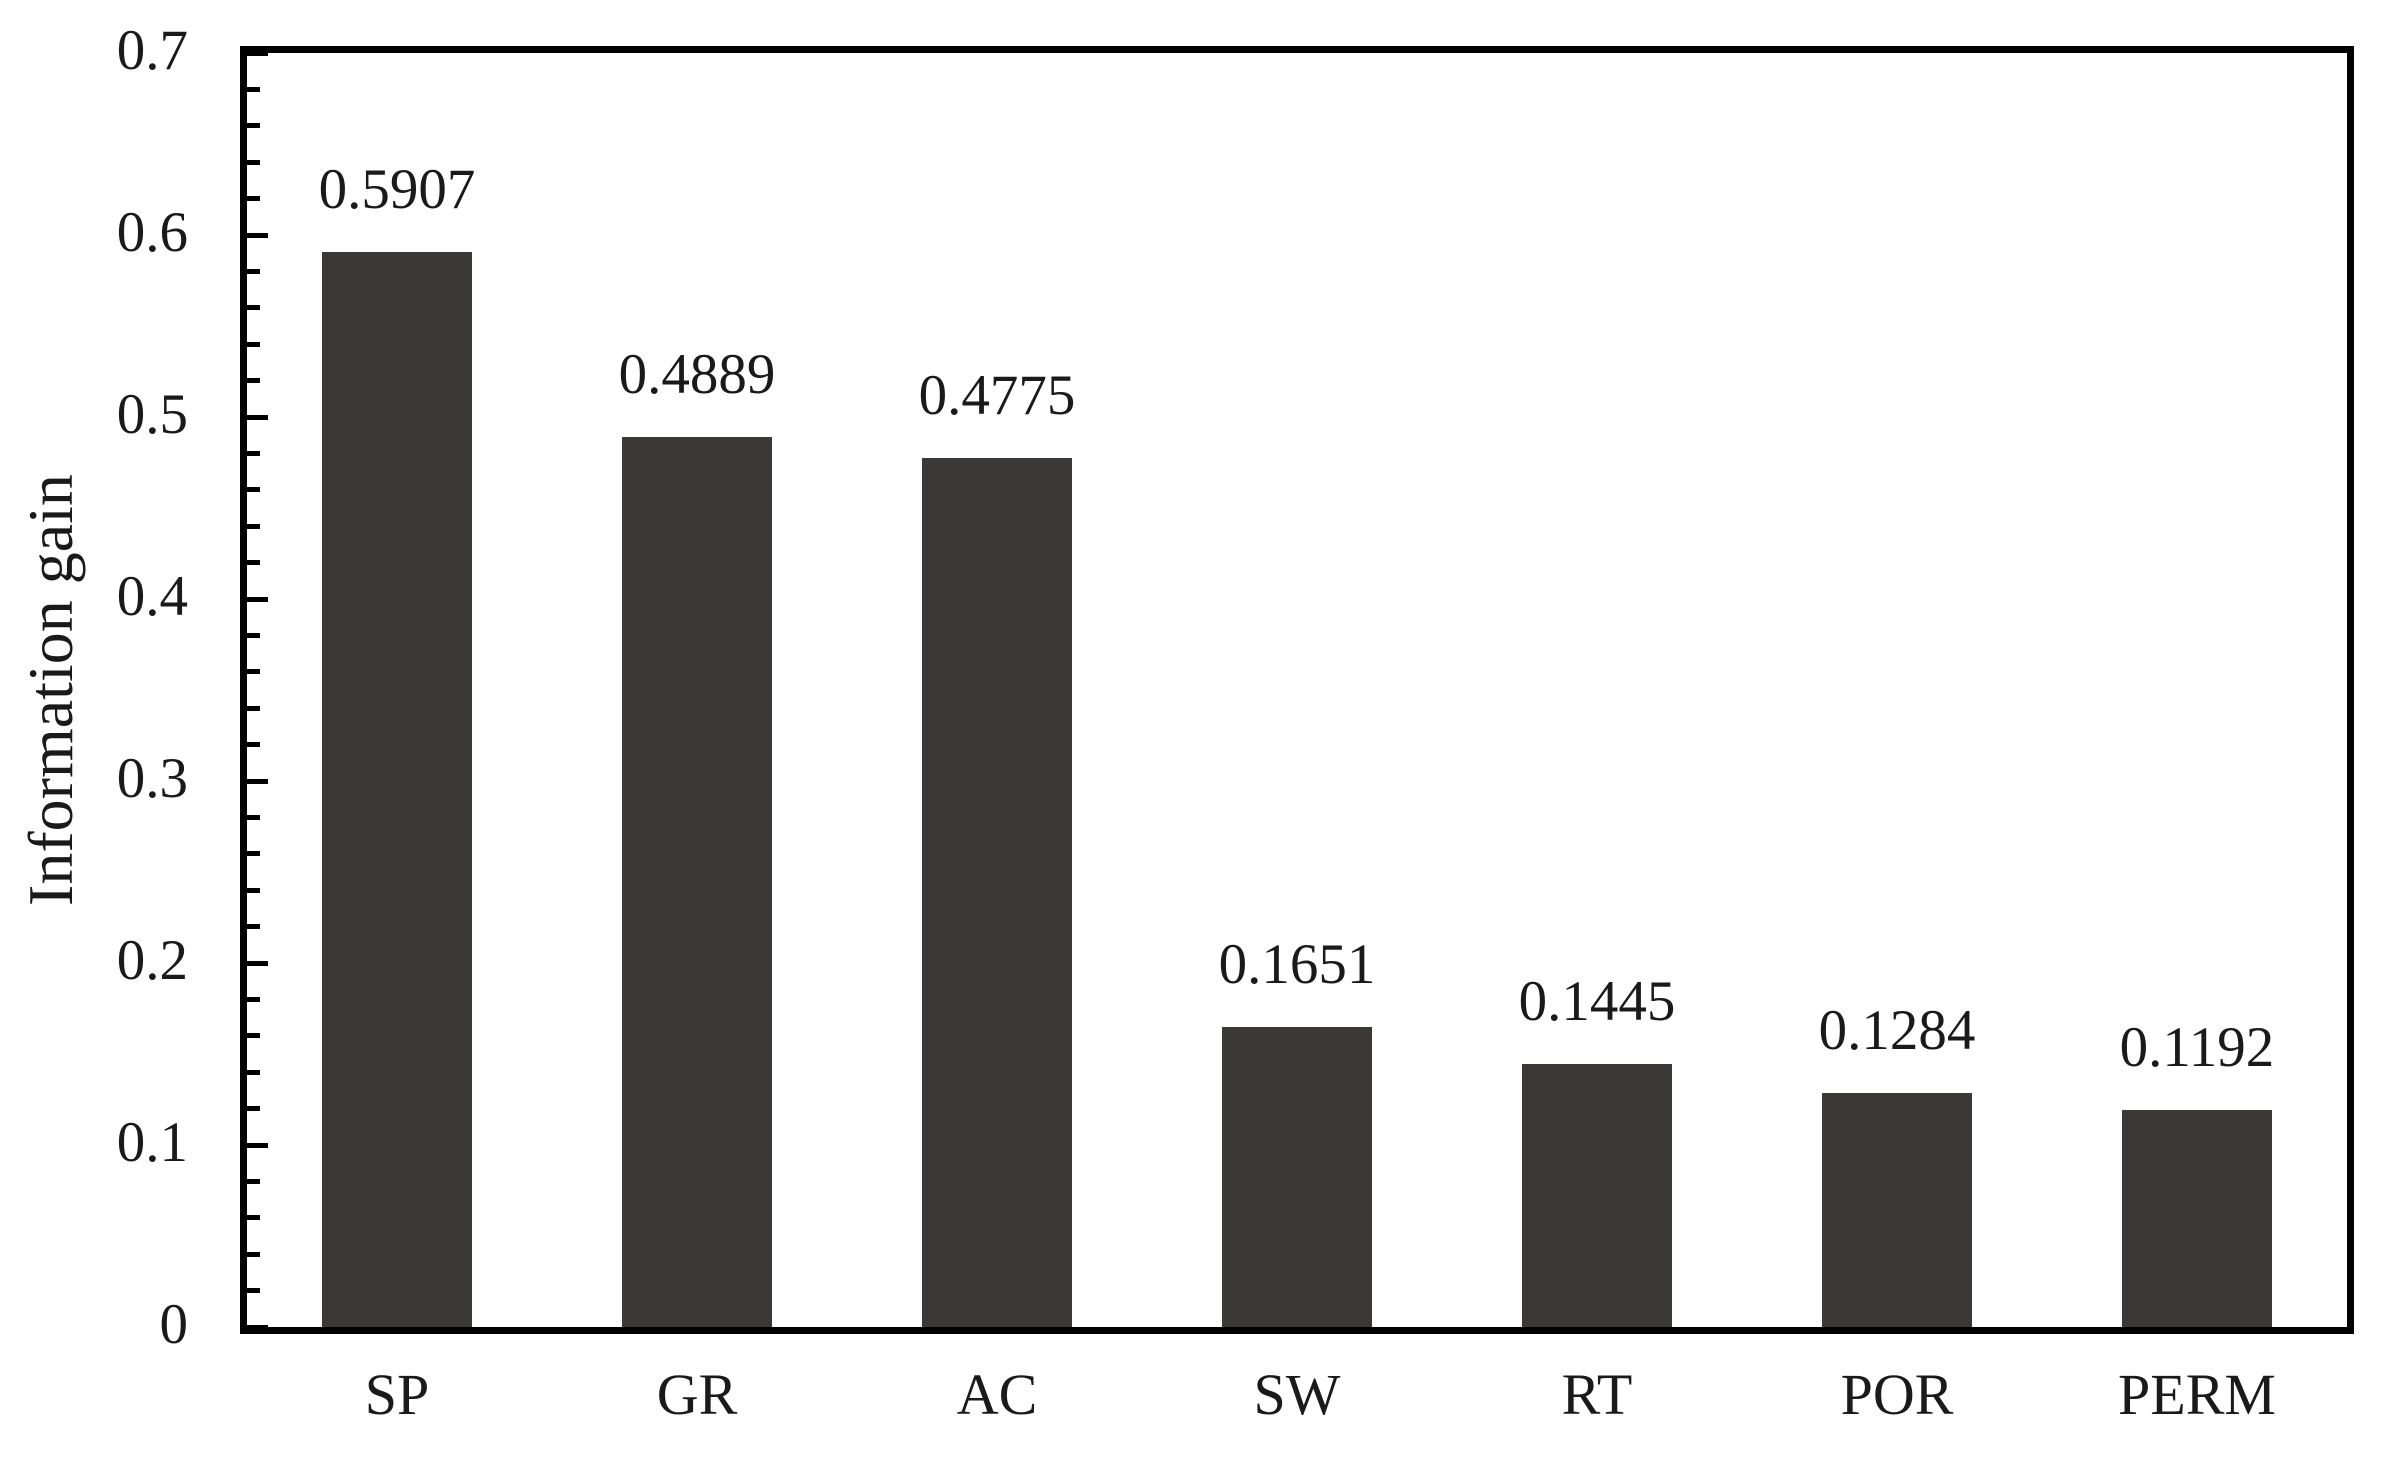  I want to click on y-tick-label: 0.7, so click(152, 50).